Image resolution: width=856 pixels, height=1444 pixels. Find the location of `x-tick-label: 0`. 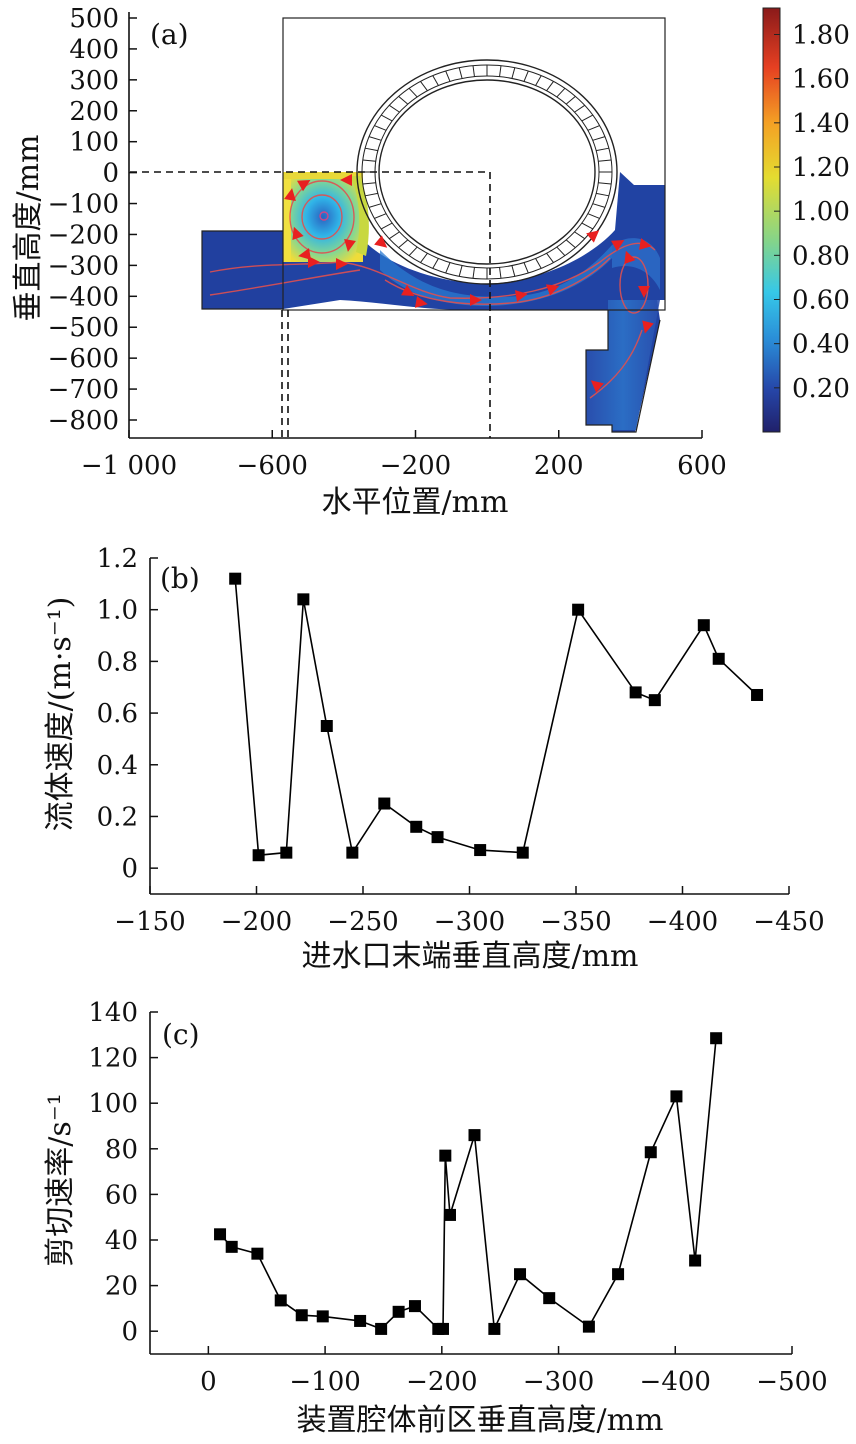

x-tick-label: 0 is located at coordinates (208, 1382).